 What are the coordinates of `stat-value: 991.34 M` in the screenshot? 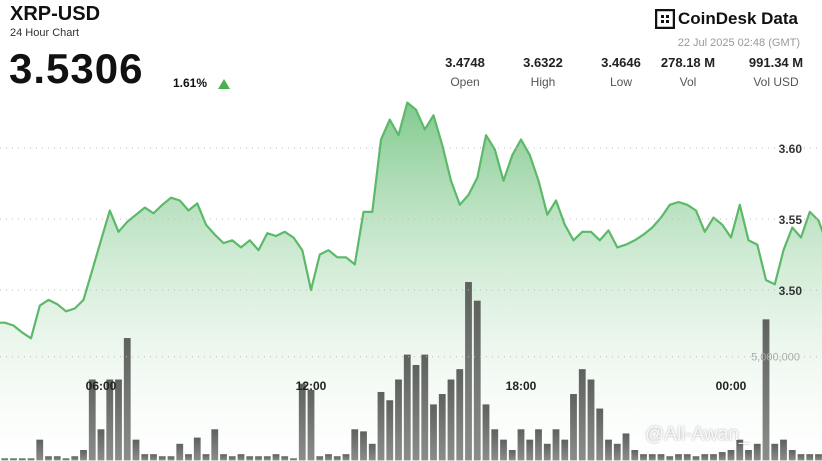 It's located at (776, 62).